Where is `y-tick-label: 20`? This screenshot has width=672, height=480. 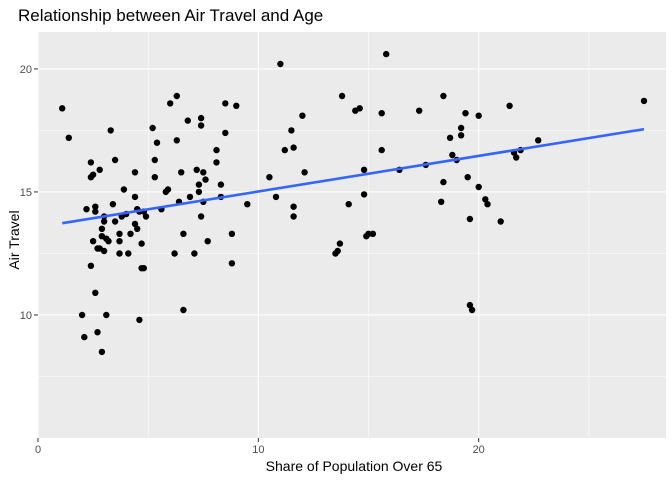 y-tick-label: 20 is located at coordinates (26, 70).